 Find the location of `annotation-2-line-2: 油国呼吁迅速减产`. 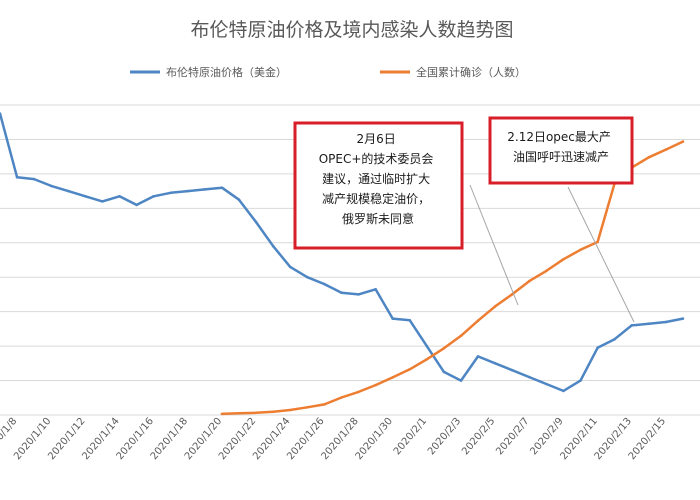

annotation-2-line-2: 油国呼吁迅速减产 is located at coordinates (561, 157).